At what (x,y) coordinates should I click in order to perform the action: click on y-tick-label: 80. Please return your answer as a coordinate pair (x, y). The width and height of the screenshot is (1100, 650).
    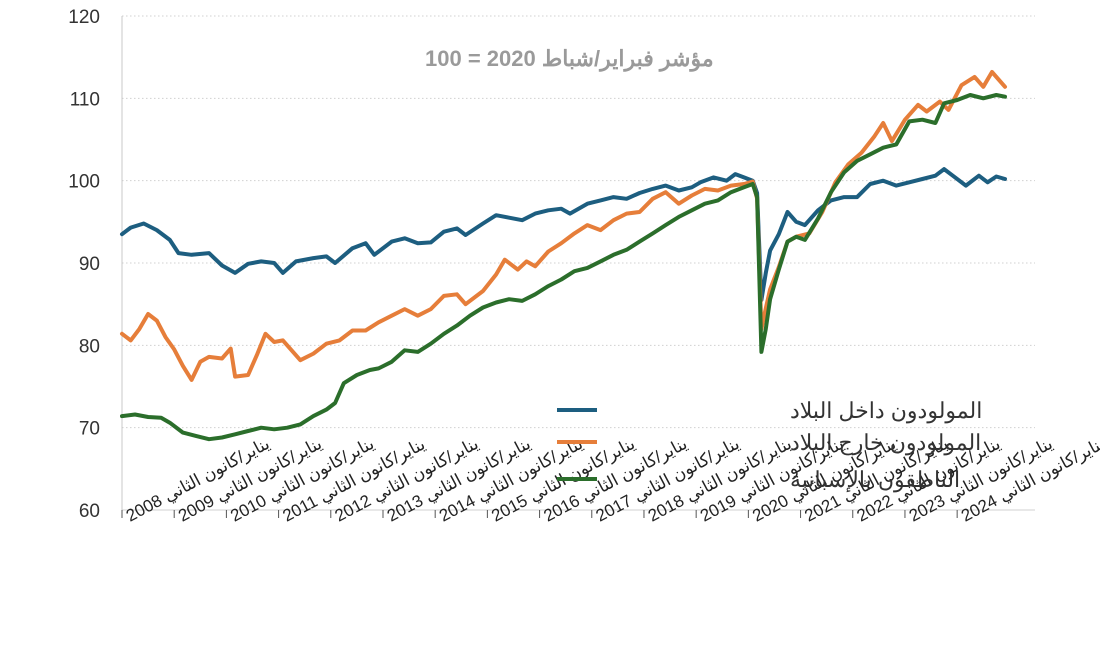
    Looking at the image, I should click on (89, 346).